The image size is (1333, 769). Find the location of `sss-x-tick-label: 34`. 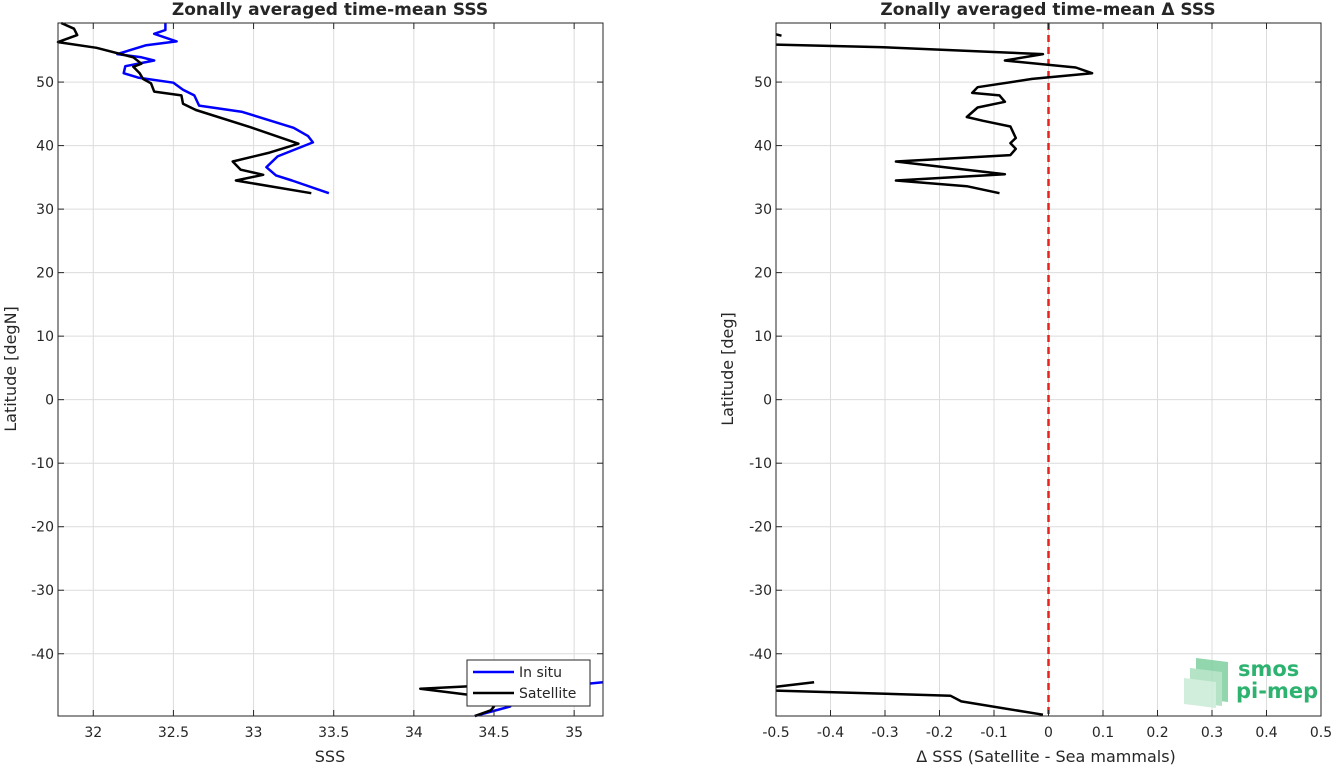

sss-x-tick-label: 34 is located at coordinates (414, 733).